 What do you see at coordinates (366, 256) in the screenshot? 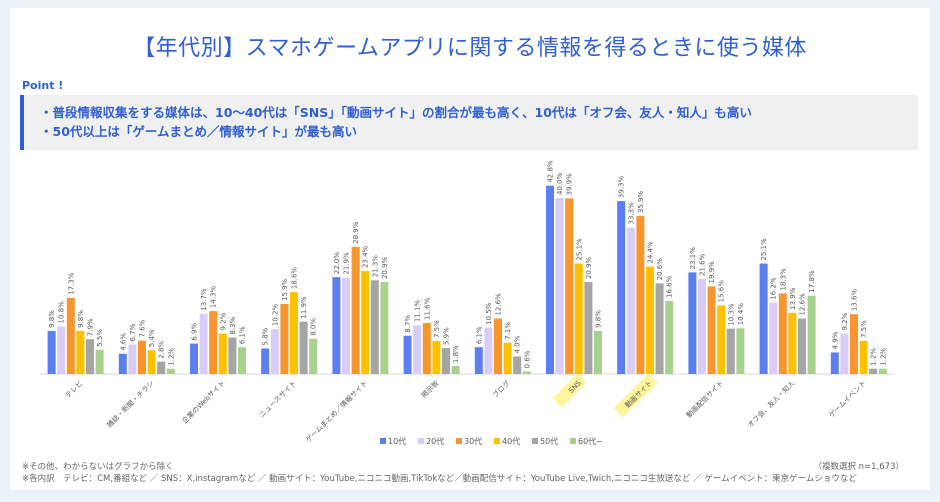
I see `data-label: 23.4%` at bounding box center [366, 256].